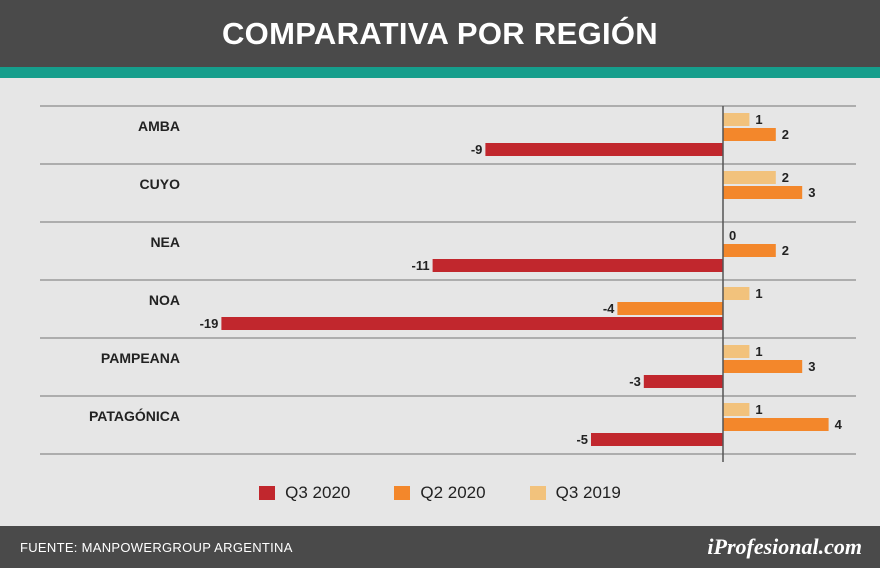 This screenshot has height=568, width=880. I want to click on data-label-cuyo-q3-2019: 2, so click(785, 177).